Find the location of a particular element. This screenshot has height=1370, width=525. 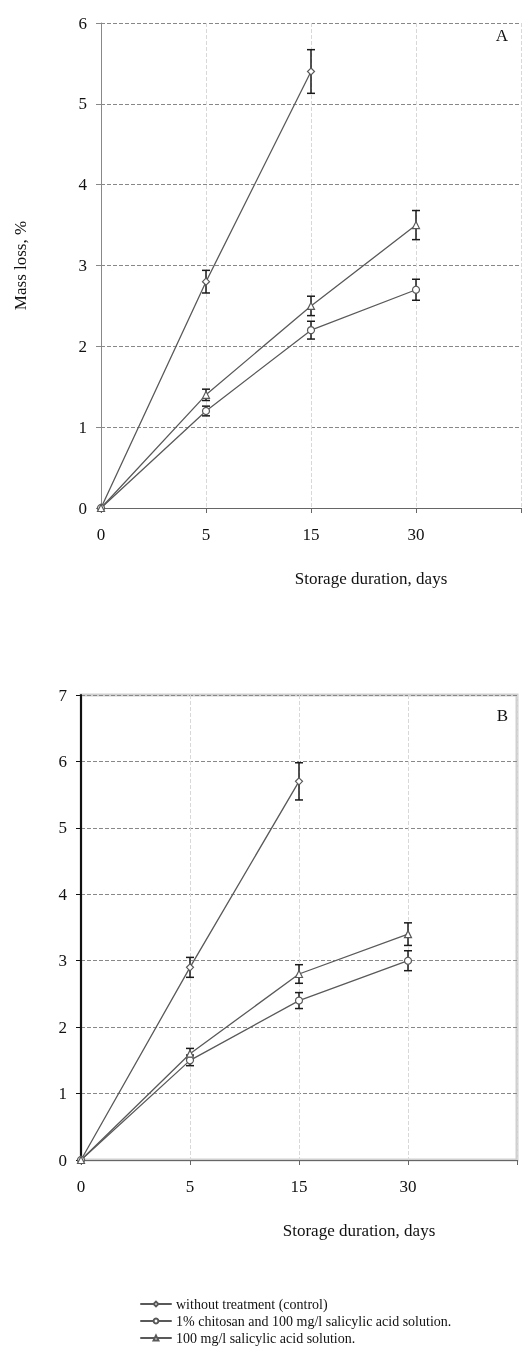

chart-title: A is located at coordinates (502, 35).